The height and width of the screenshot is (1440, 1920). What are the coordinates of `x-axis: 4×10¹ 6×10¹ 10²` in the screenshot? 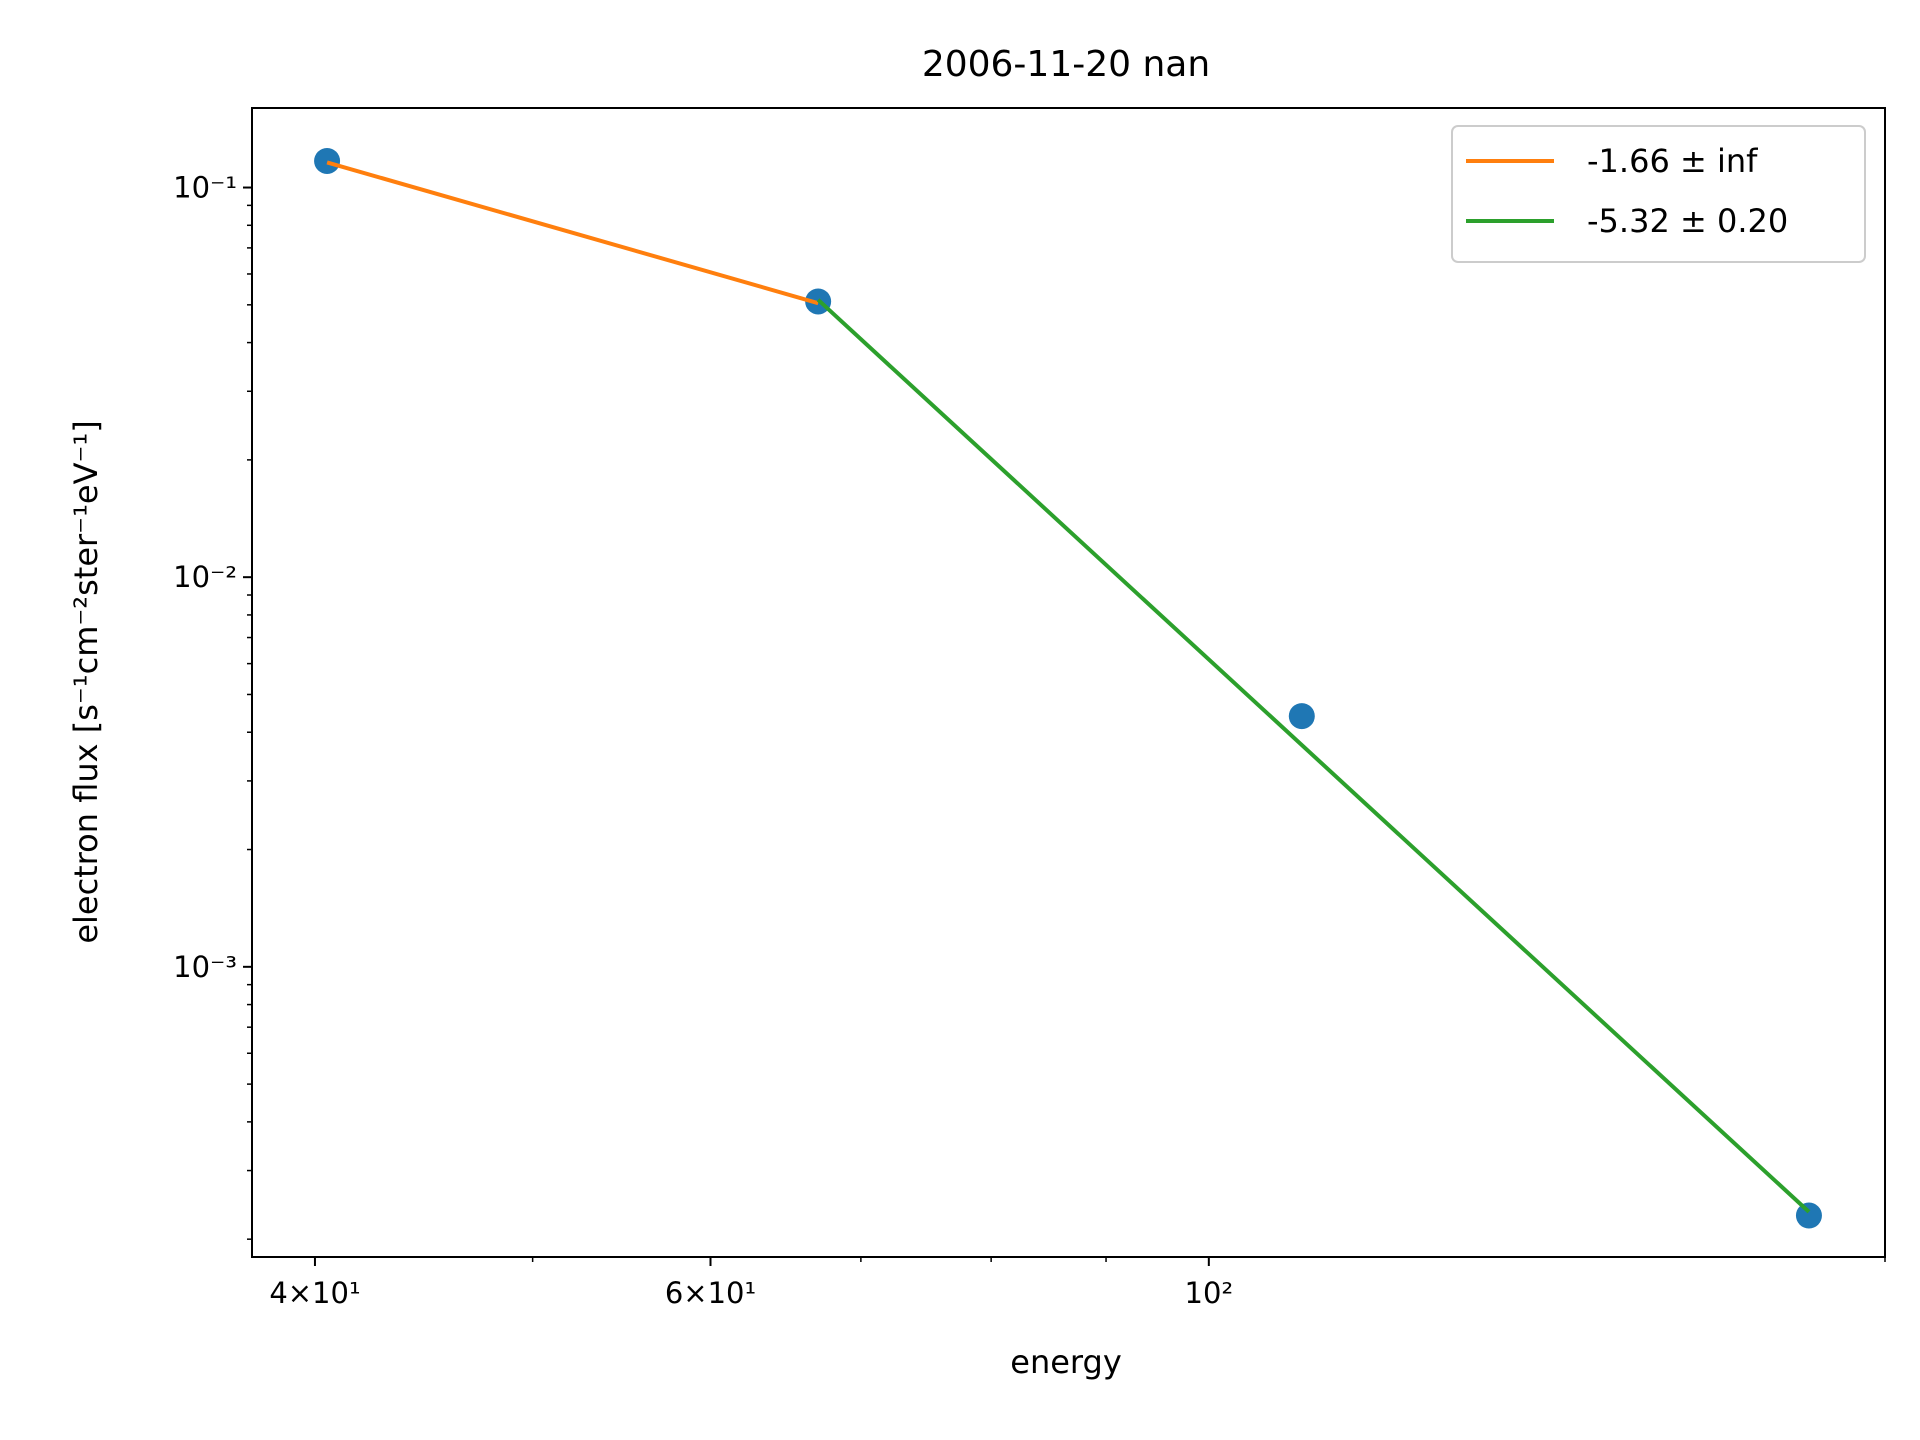 It's located at (1077, 1283).